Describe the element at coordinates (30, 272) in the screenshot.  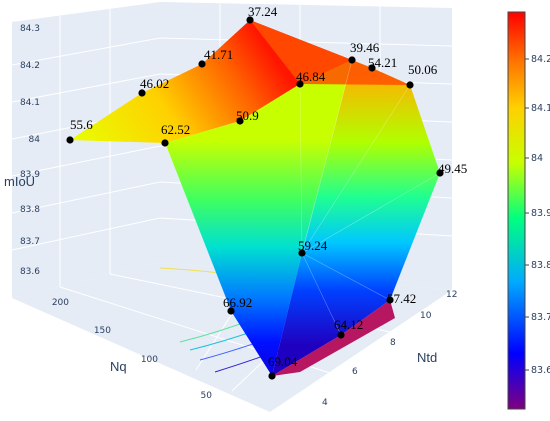
I see `z-tick-83.6: 83.6` at that location.